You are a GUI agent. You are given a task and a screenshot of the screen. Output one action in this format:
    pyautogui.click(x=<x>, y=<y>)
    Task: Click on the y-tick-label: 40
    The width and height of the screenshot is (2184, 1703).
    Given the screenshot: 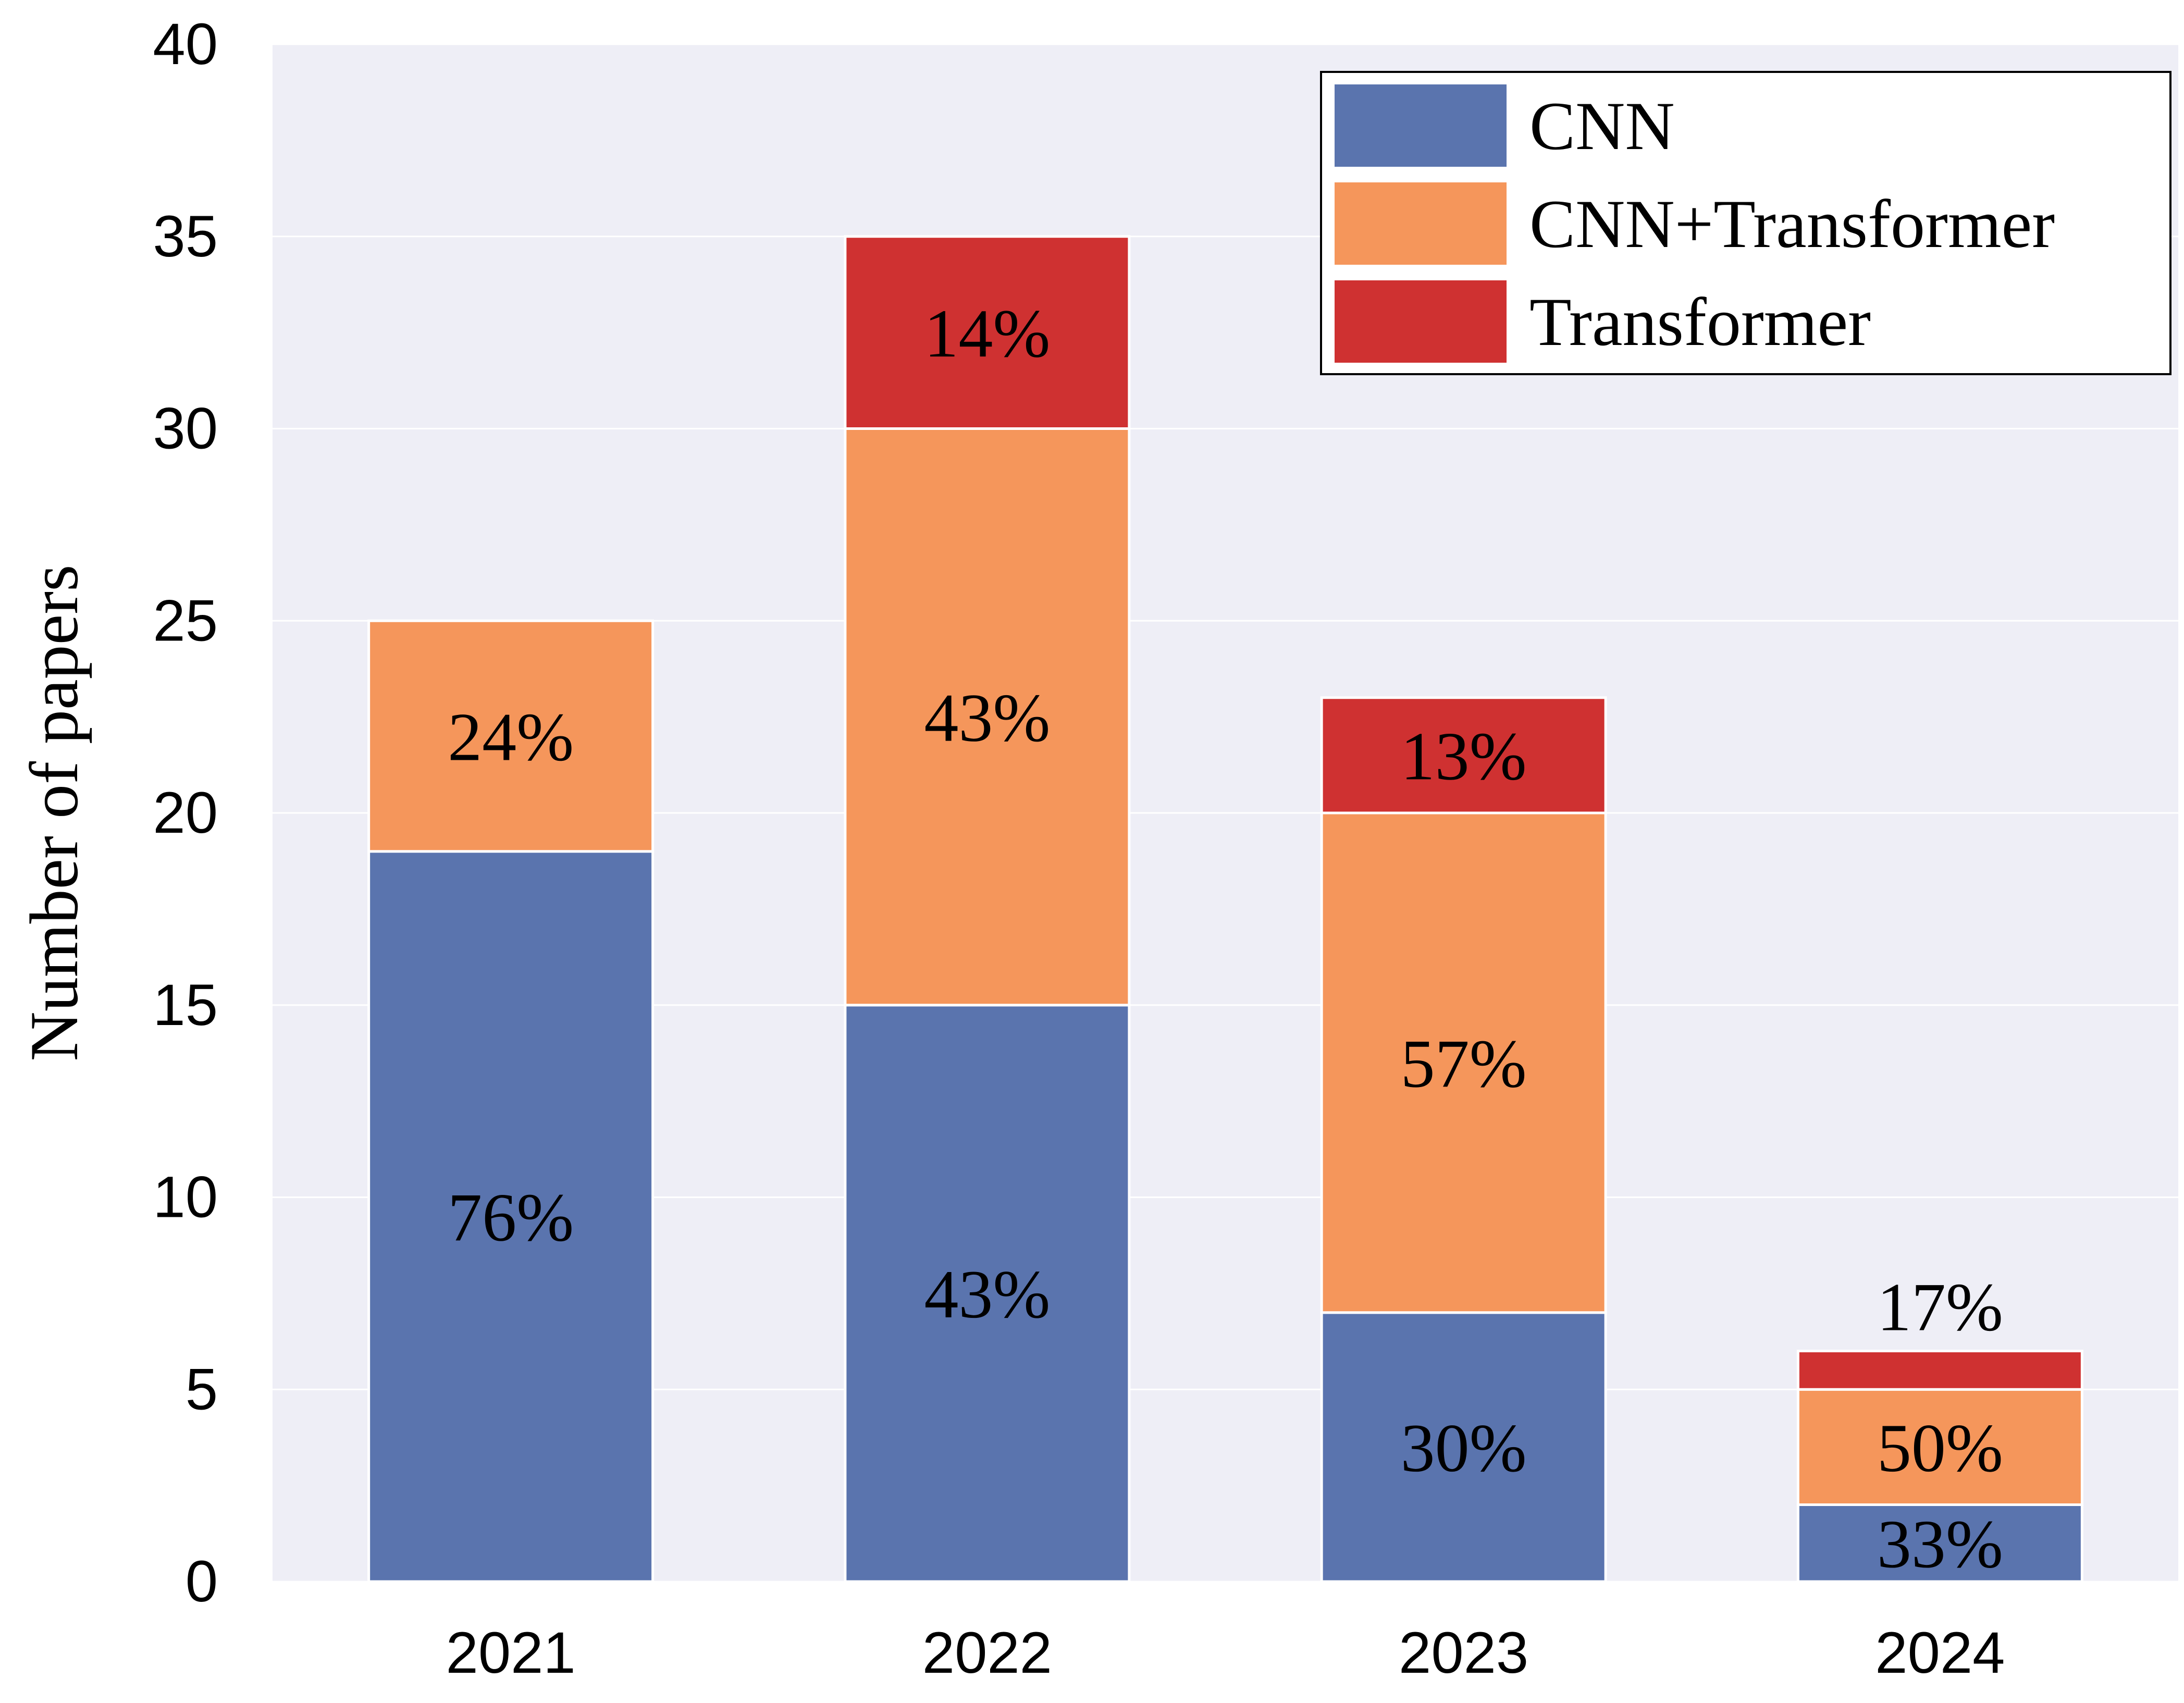 What is the action you would take?
    pyautogui.click(x=185, y=44)
    